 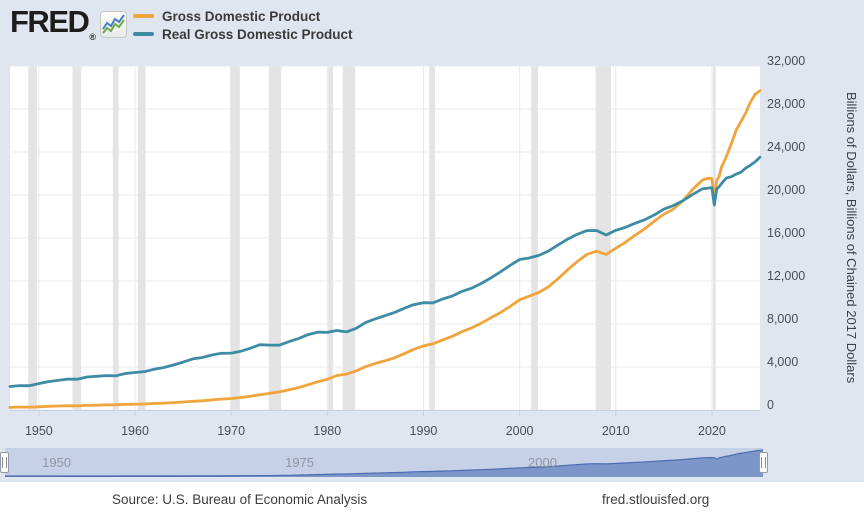 I want to click on fred-logo: FRED®, so click(x=53, y=23).